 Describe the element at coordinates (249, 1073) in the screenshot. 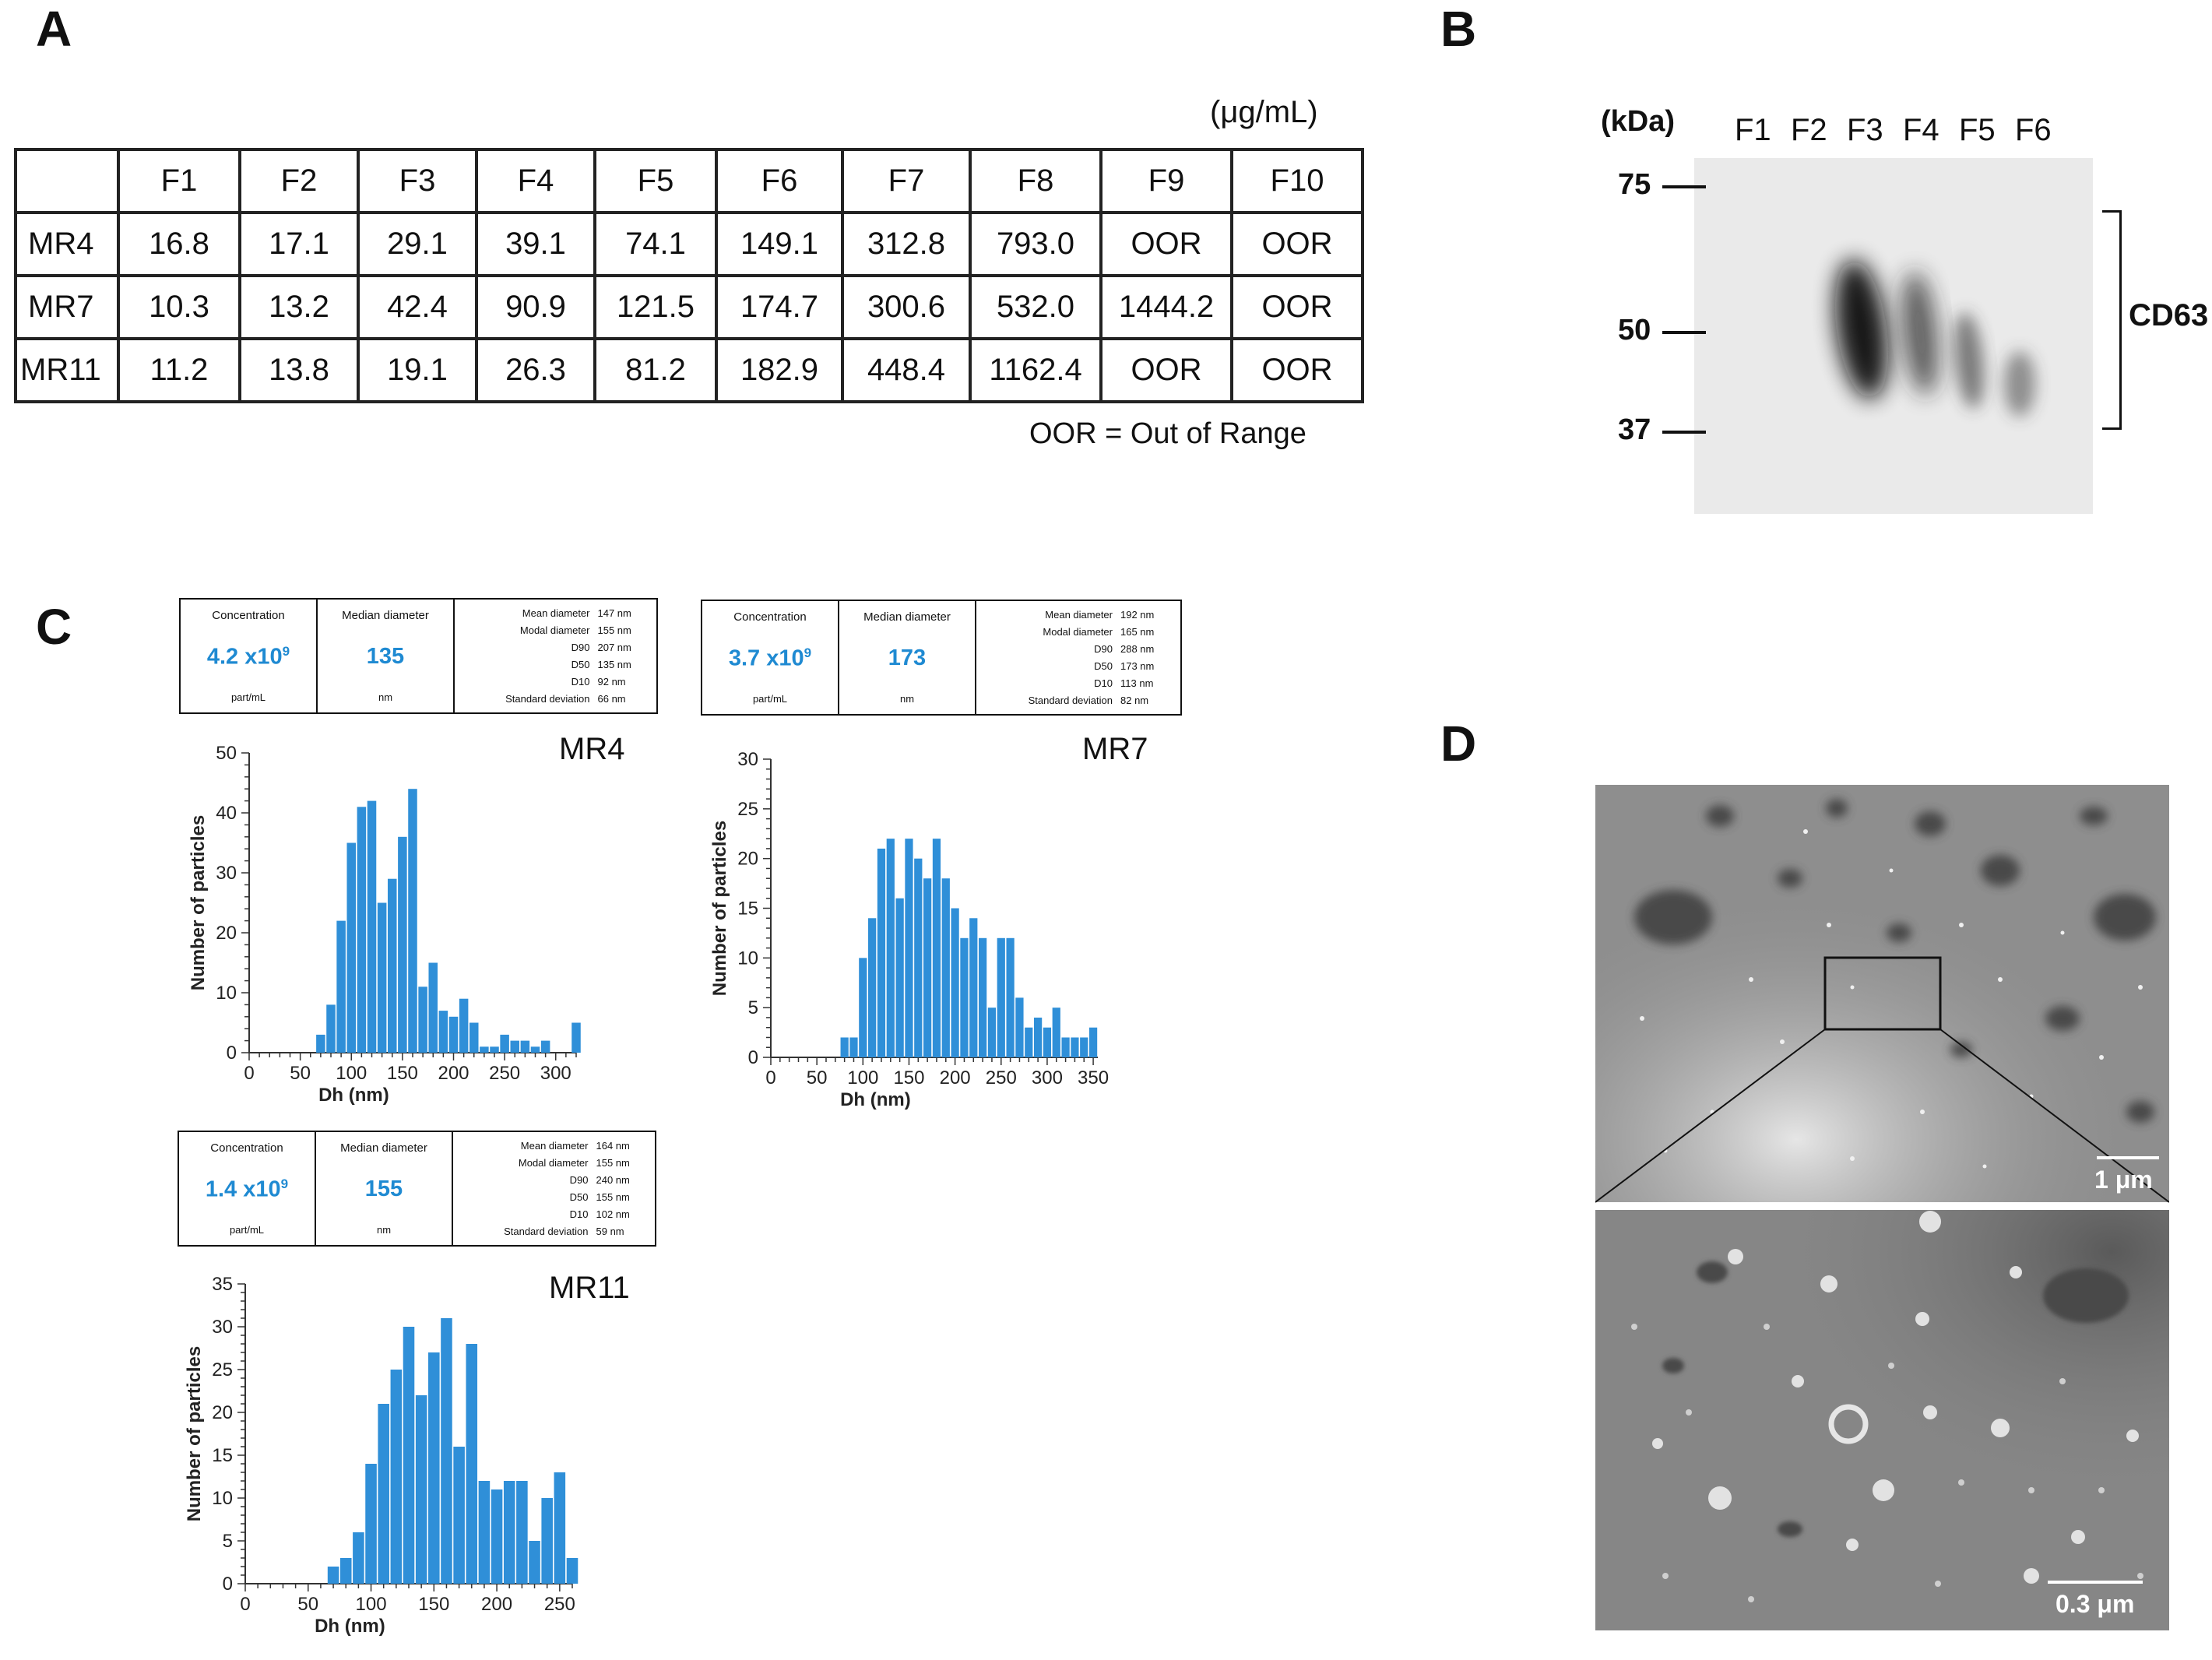

I see `x-tick-label: 0` at that location.